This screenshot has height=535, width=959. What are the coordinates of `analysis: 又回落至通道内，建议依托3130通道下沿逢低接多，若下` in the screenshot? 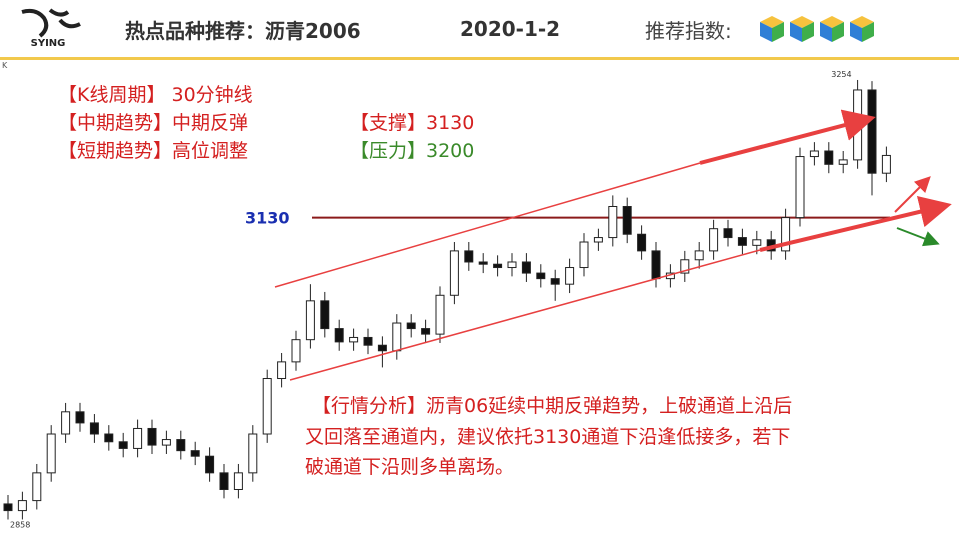 It's located at (547, 437).